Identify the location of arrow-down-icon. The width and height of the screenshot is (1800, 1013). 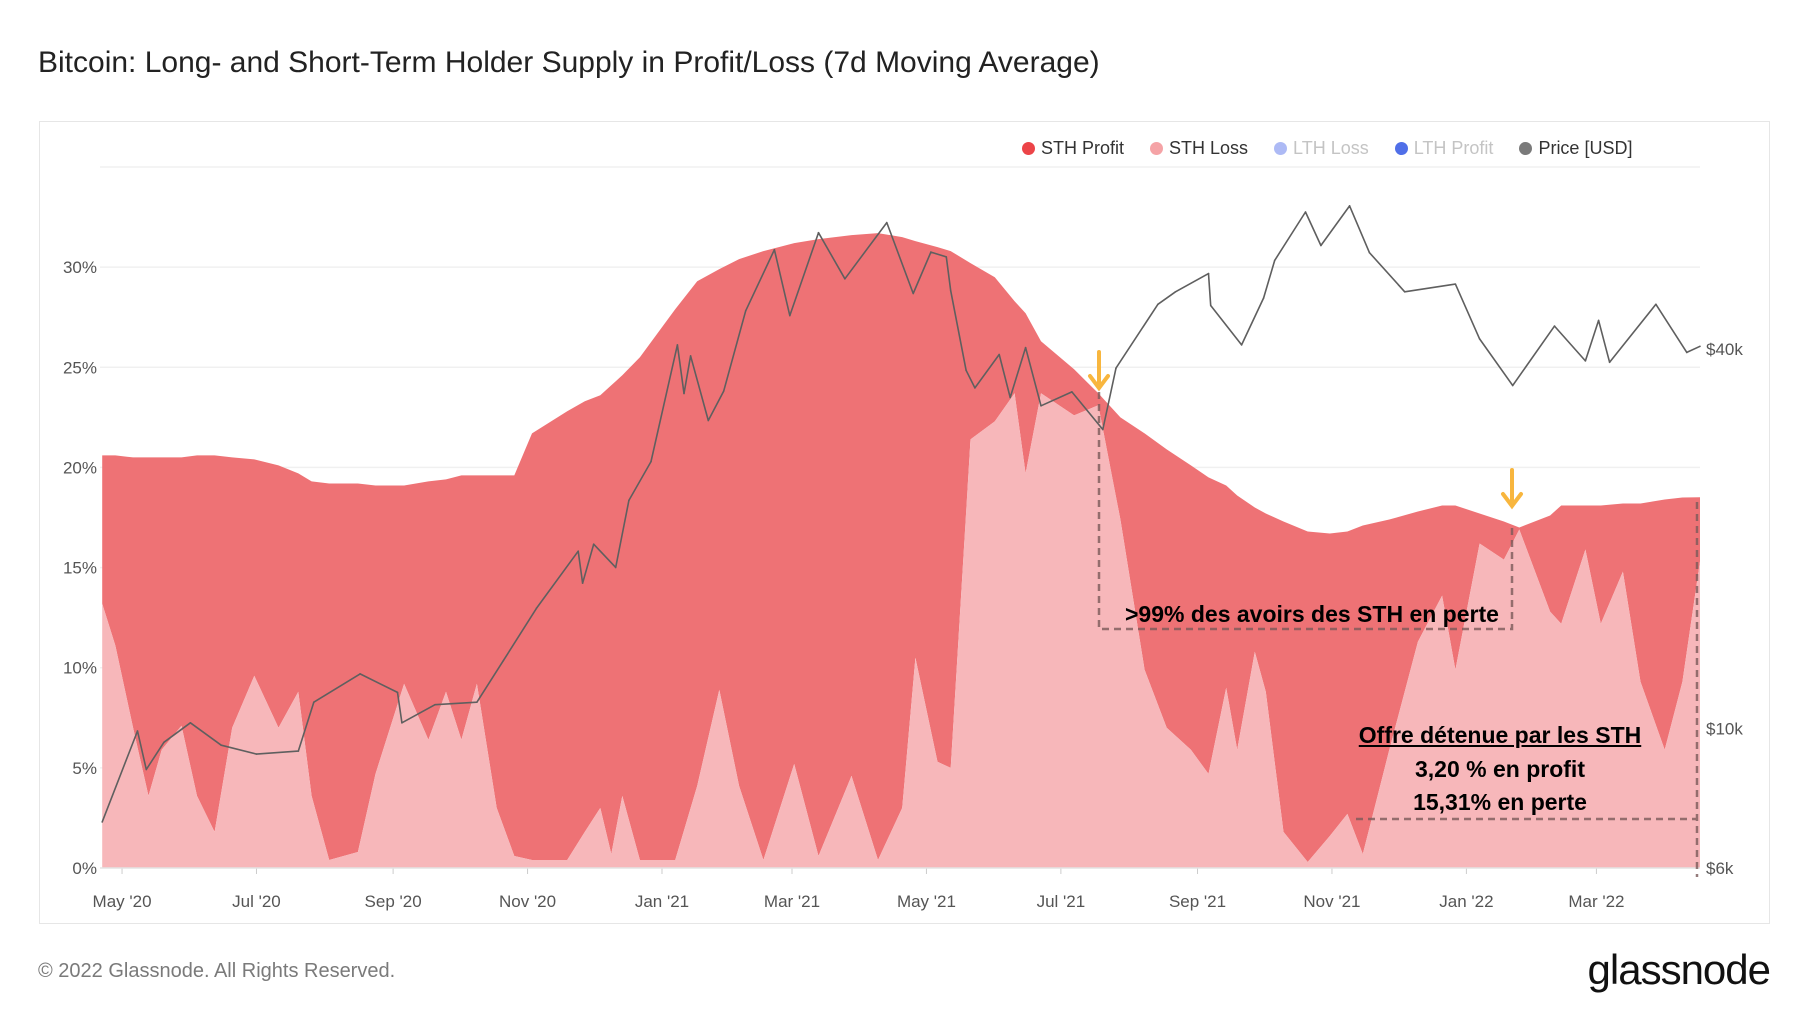
(1099, 371).